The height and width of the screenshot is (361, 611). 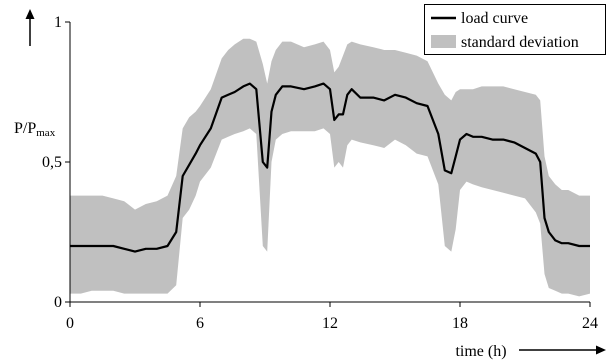 I want to click on legend-label-standard-deviation: standard deviation, so click(x=520, y=42).